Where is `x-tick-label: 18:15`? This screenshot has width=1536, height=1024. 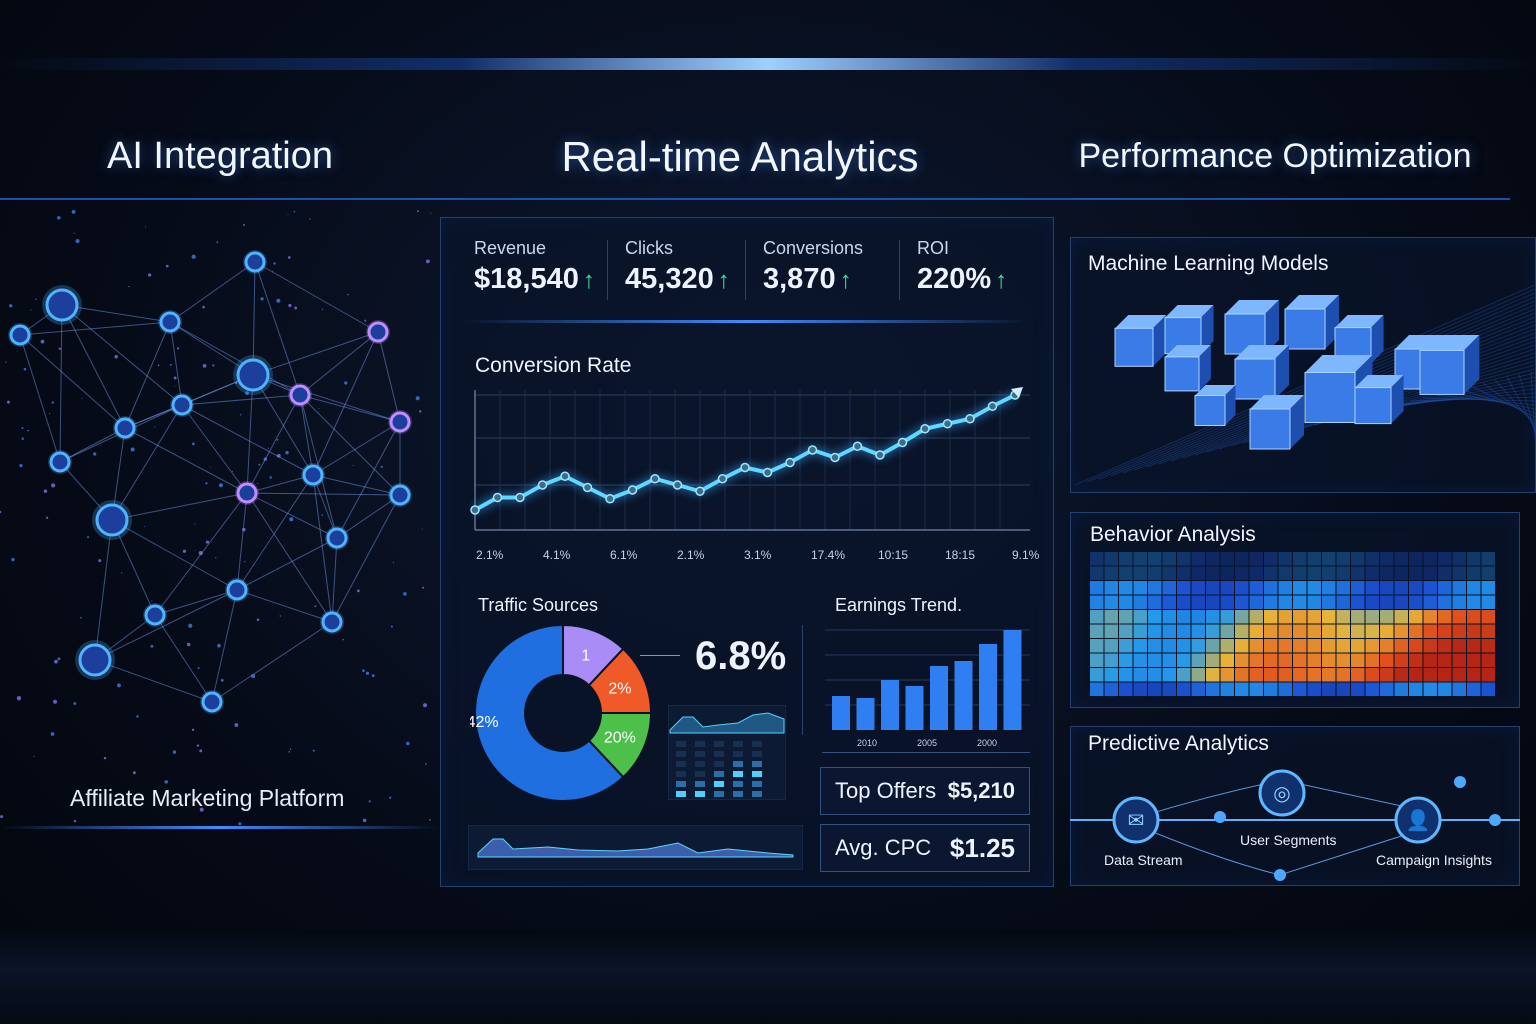
x-tick-label: 18:15 is located at coordinates (960, 555).